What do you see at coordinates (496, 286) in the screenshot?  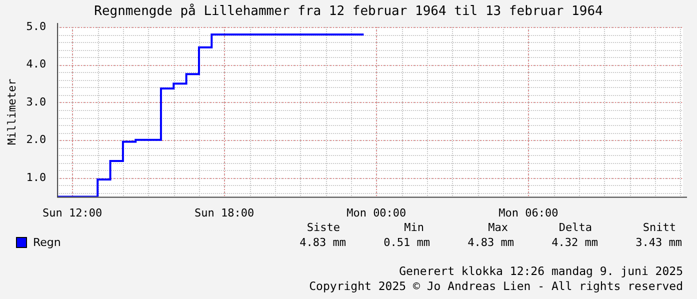 I see `text: Copyright 2025 © Jo Andreas Lien - All rights reserved` at bounding box center [496, 286].